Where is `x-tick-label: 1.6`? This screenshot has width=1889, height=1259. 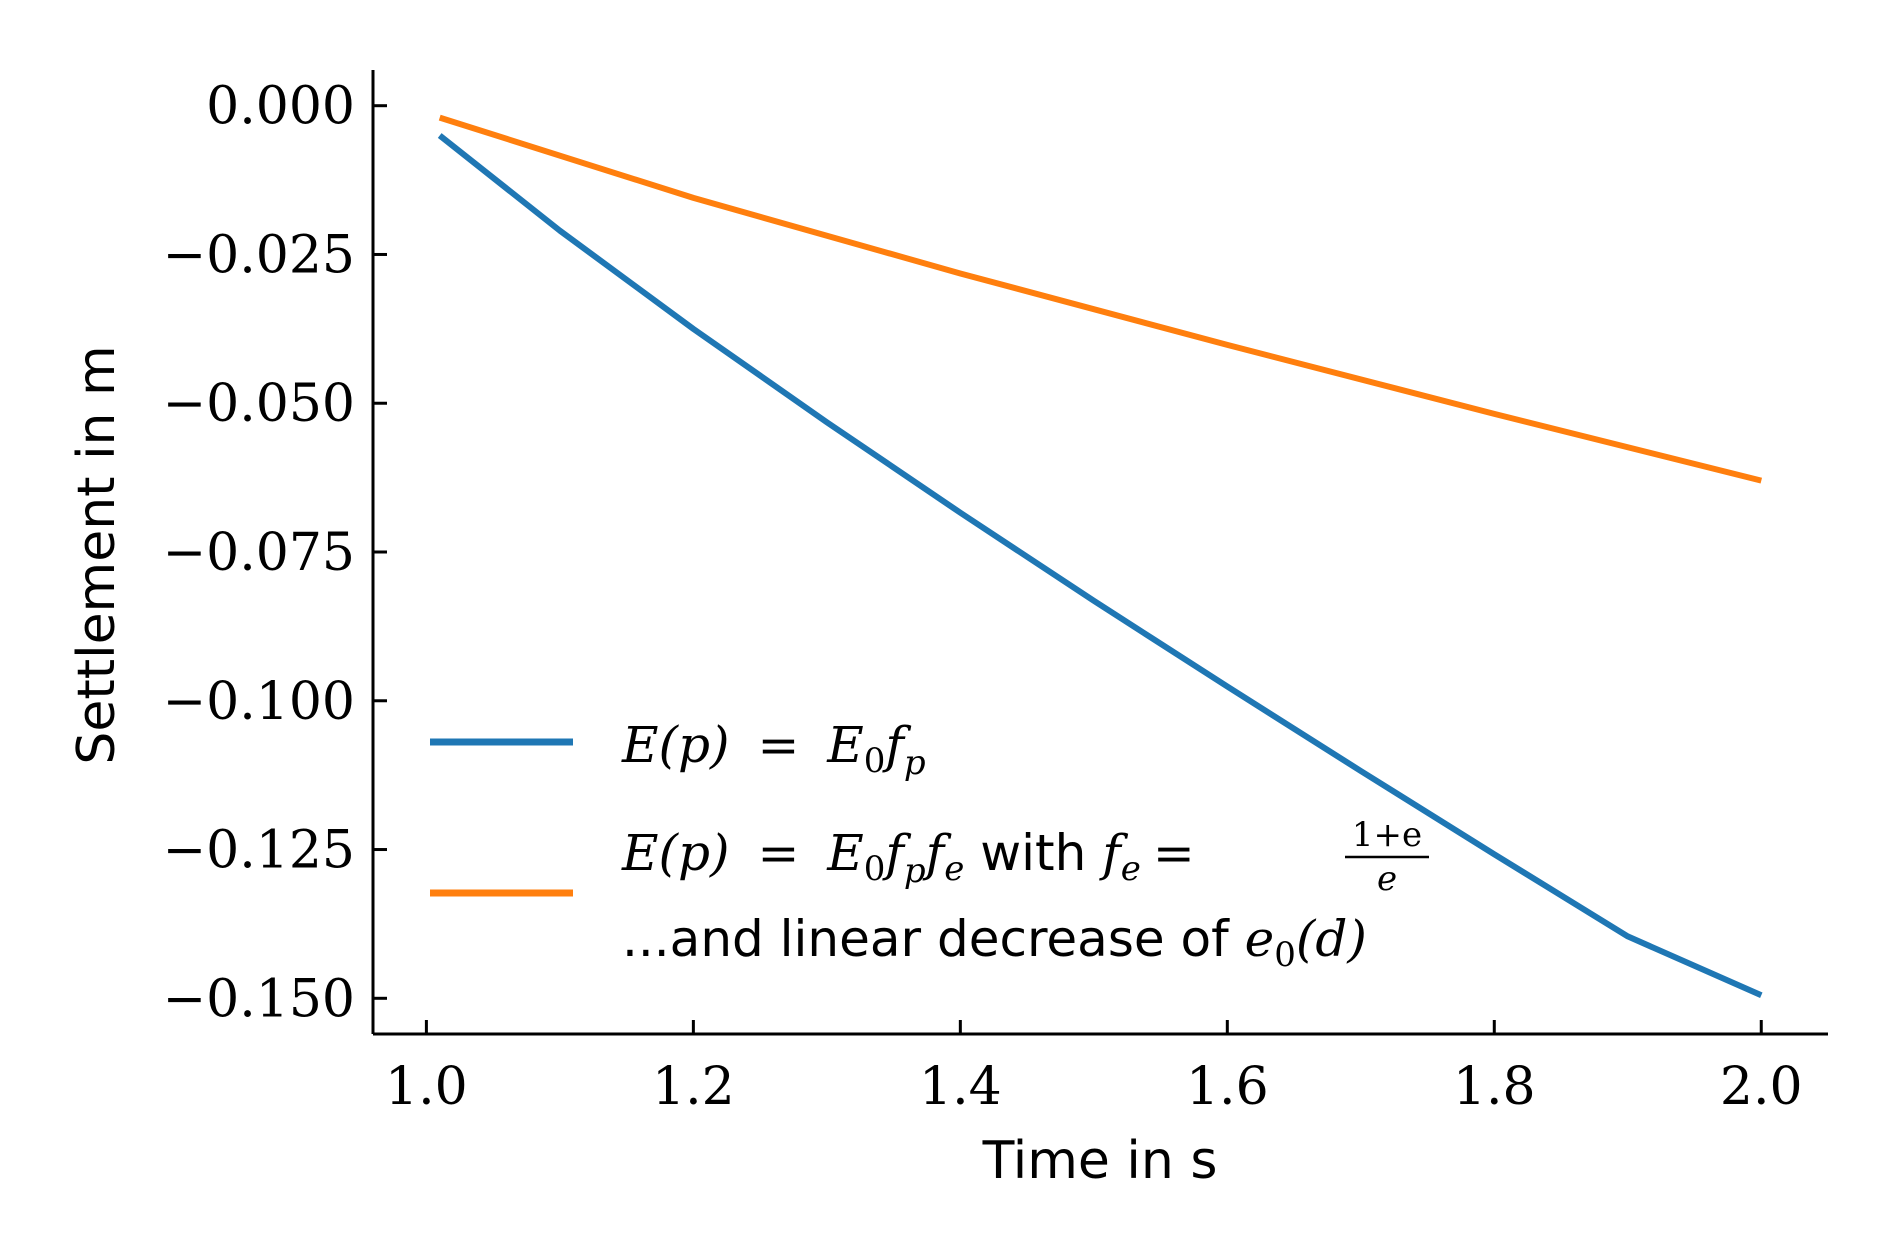
x-tick-label: 1.6 is located at coordinates (1227, 1087).